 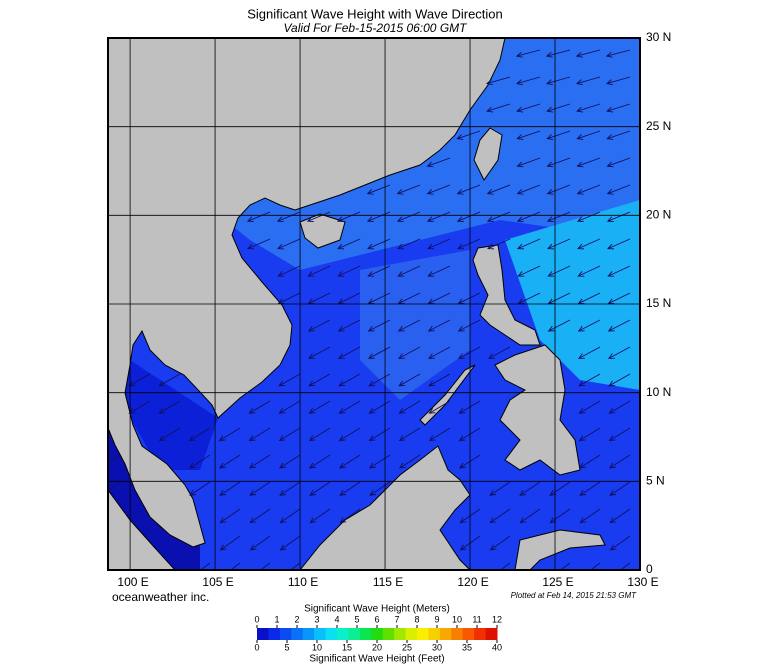 I want to click on colorbar-meters-label: 7, so click(x=396, y=619).